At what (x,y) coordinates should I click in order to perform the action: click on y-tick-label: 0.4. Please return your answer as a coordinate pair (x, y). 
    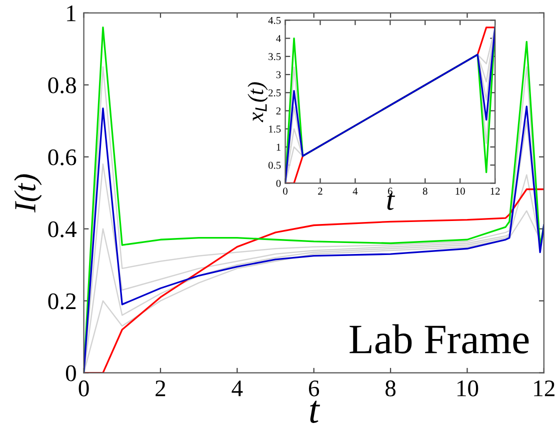
    Looking at the image, I should click on (62, 229).